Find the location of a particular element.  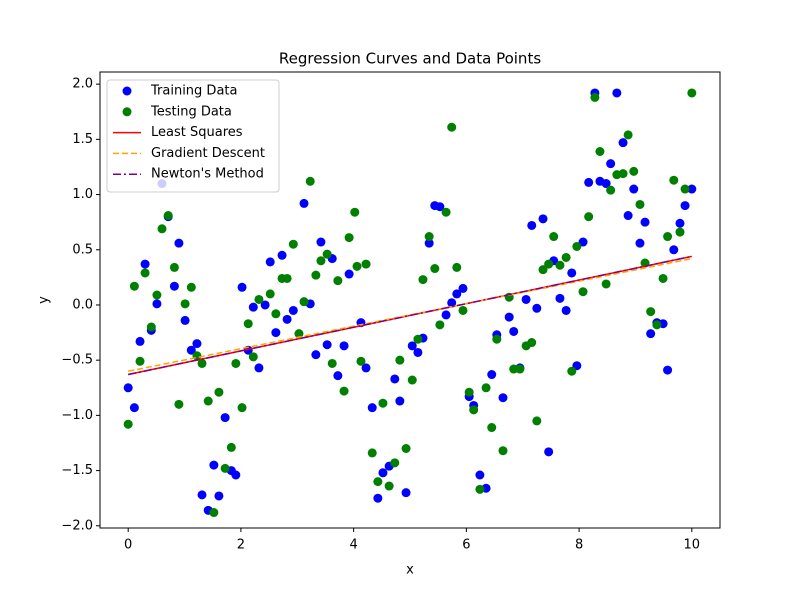

x-tick-label: 4 is located at coordinates (353, 545).